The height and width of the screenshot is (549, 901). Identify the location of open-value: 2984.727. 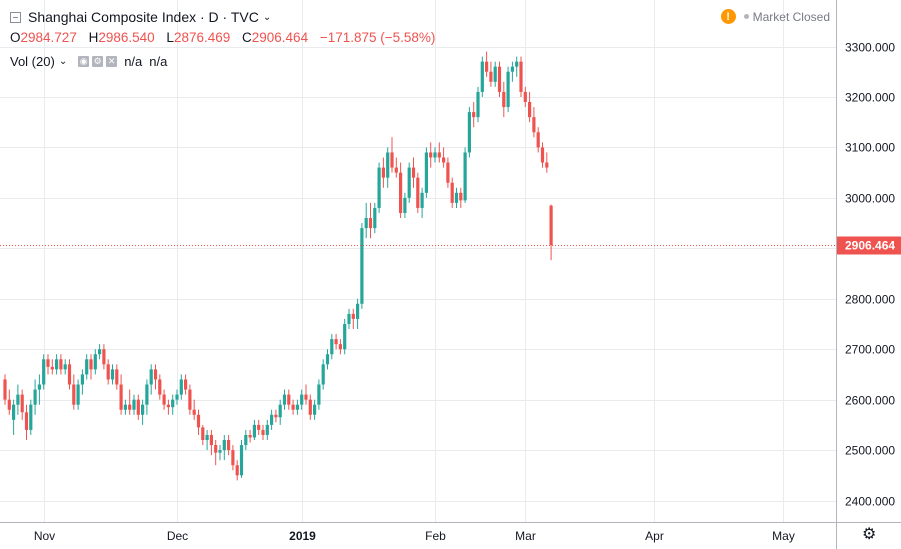
(48, 37).